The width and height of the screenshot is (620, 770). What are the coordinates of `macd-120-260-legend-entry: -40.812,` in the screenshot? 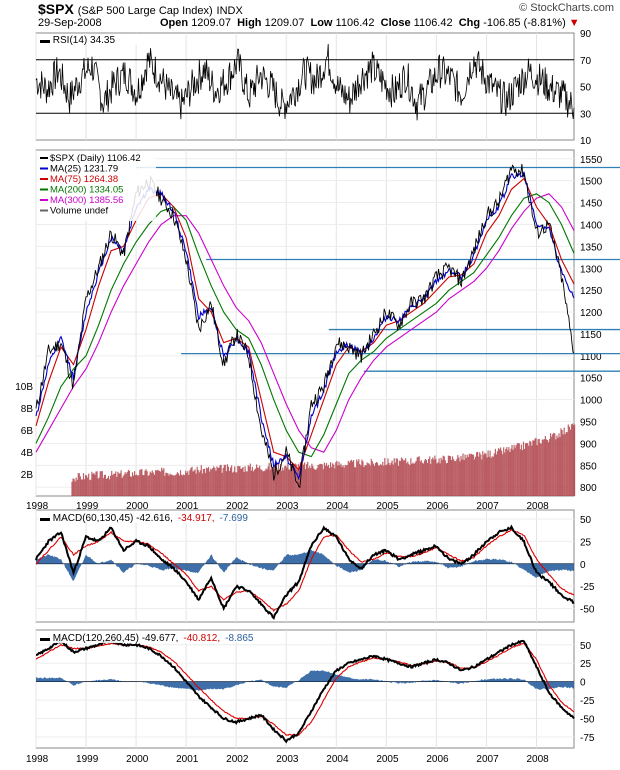 It's located at (201, 638).